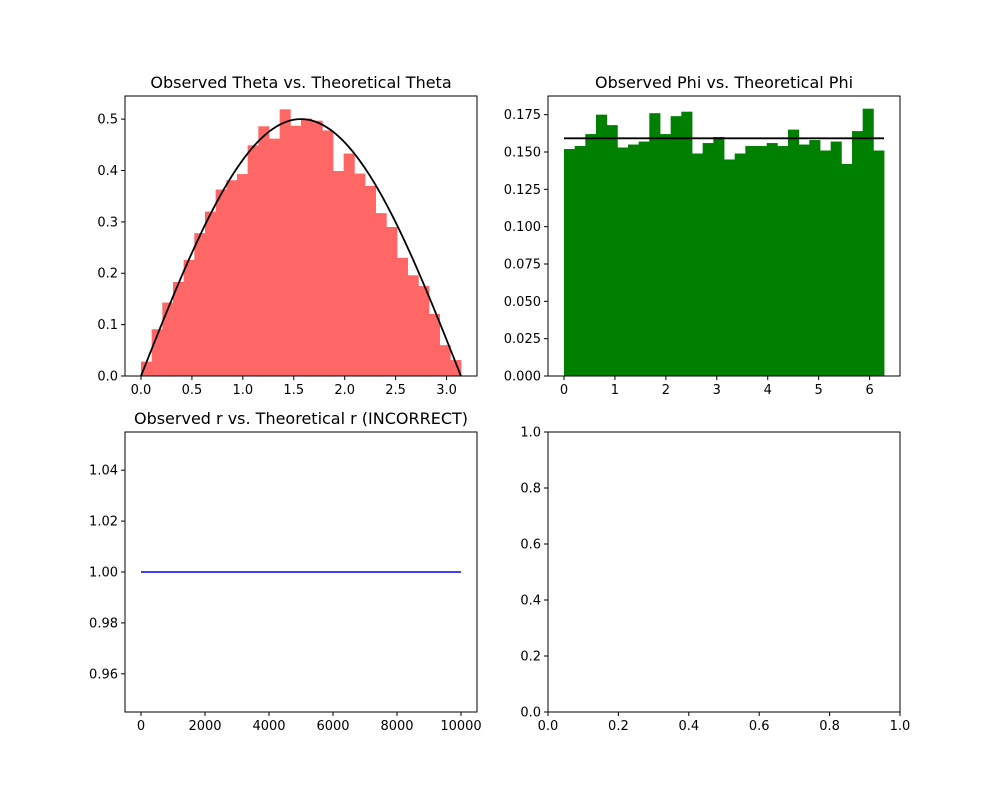 The image size is (1000, 800). Describe the element at coordinates (300, 82) in the screenshot. I see `theta-chart-title: Observed Theta vs. Theoretical Theta` at that location.